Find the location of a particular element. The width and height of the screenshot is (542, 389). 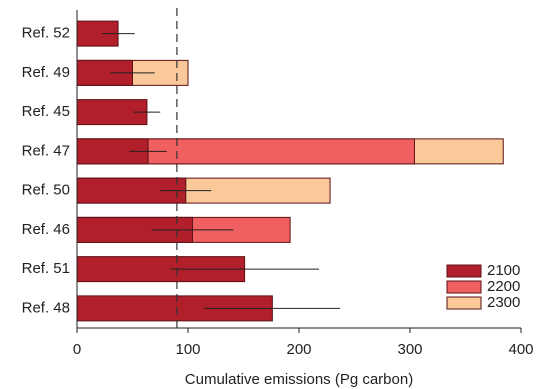

y-tick-label: Ref. 50 is located at coordinates (46, 190).